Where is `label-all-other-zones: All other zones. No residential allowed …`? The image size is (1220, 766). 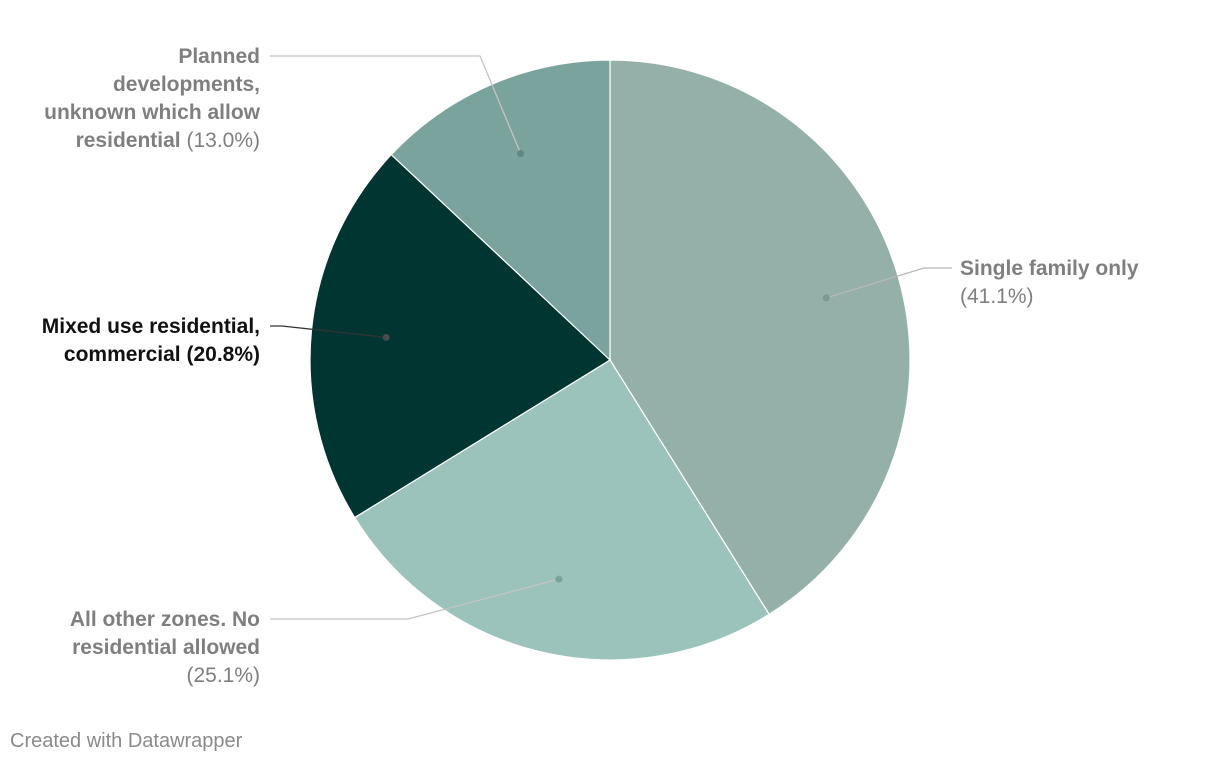
label-all-other-zones: All other zones. No residential allowed … is located at coordinates (140, 648).